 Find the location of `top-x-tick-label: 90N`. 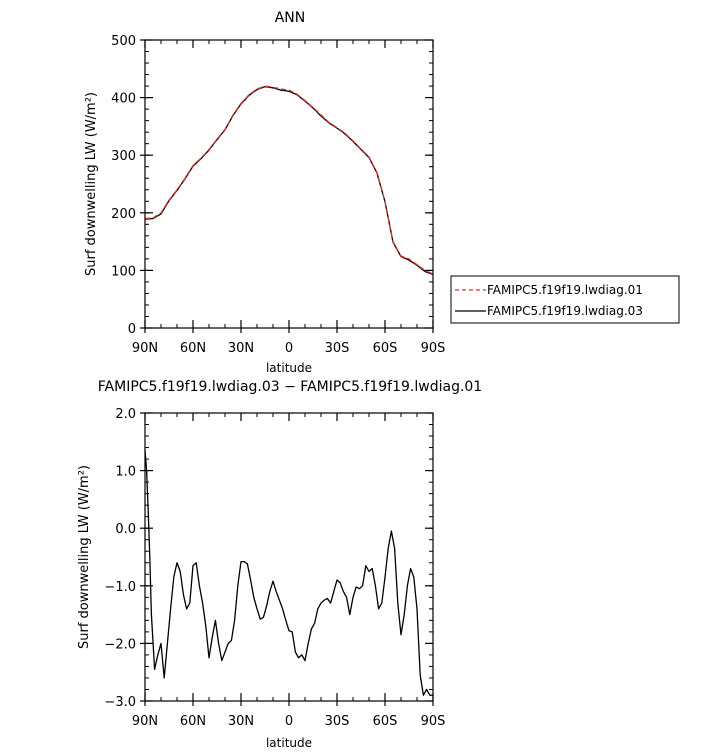

top-x-tick-label: 90N is located at coordinates (145, 348).